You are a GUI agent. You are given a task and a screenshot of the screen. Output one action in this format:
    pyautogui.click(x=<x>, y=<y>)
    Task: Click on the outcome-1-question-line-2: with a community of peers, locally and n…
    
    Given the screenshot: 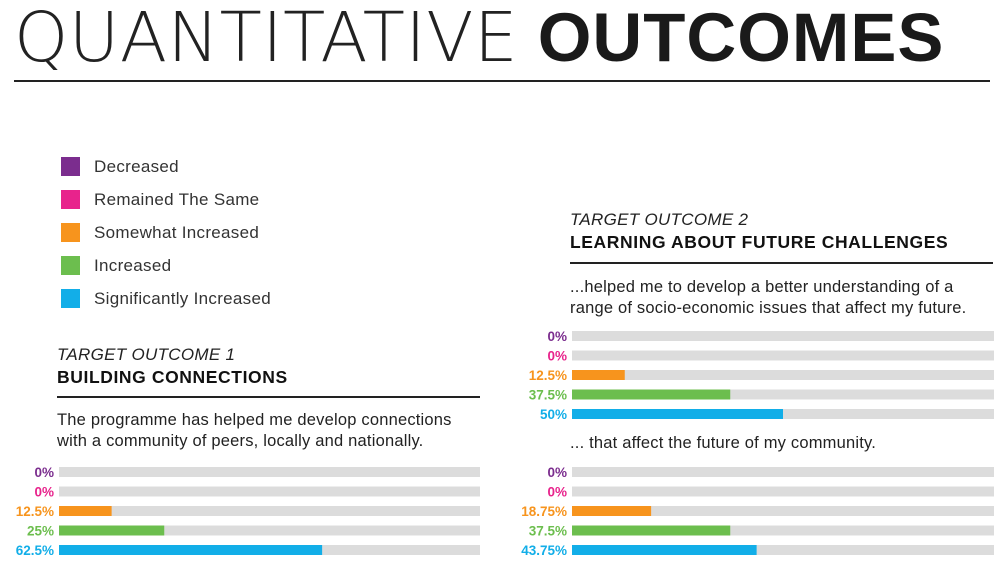 What is the action you would take?
    pyautogui.click(x=240, y=441)
    